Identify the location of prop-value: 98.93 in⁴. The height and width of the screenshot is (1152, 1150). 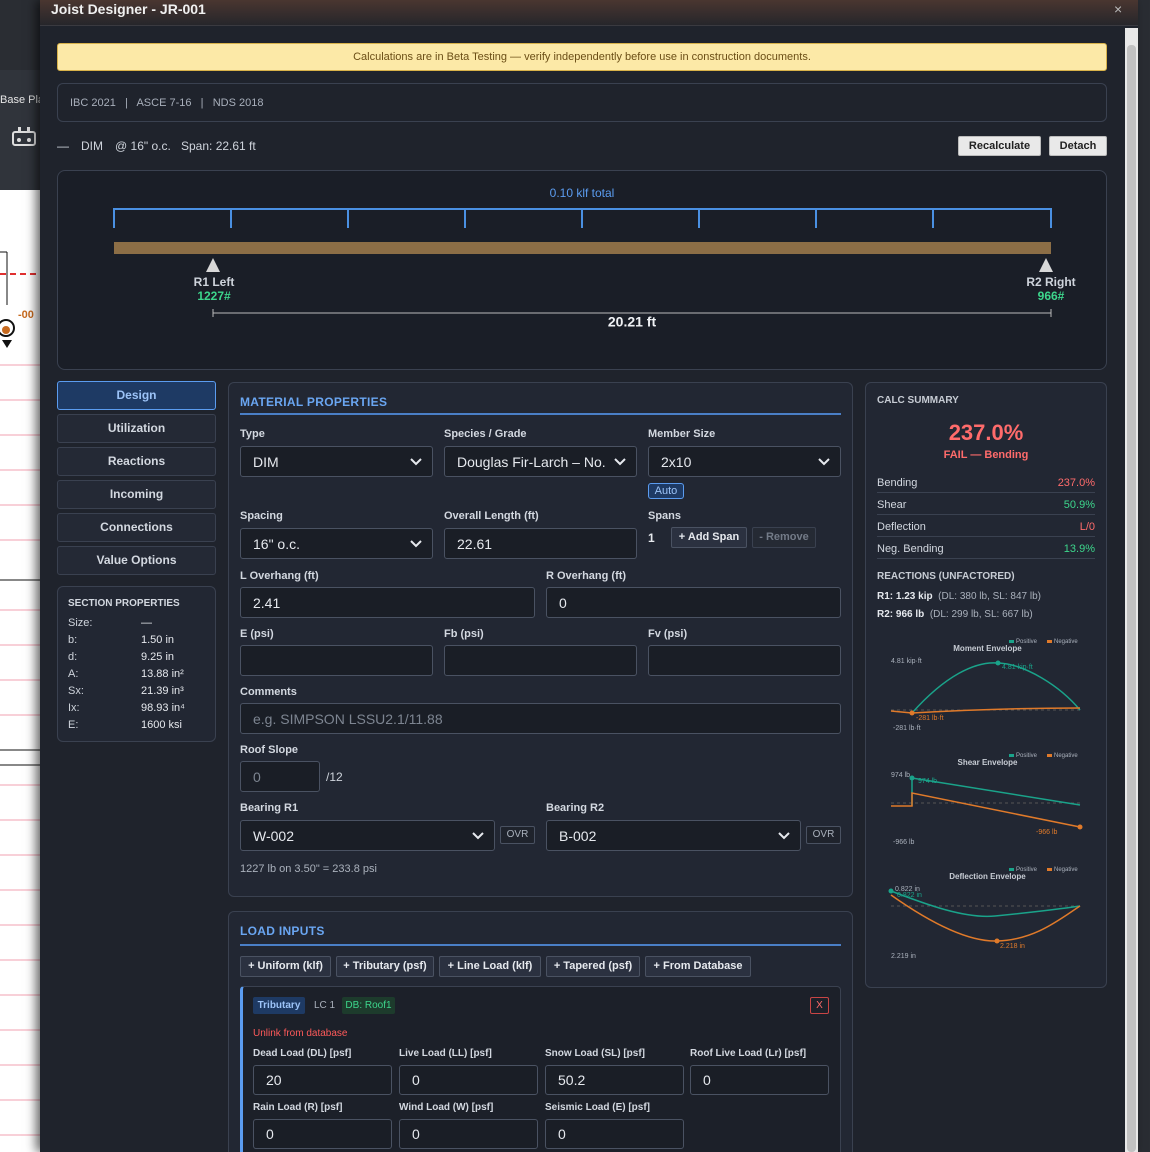
(163, 708).